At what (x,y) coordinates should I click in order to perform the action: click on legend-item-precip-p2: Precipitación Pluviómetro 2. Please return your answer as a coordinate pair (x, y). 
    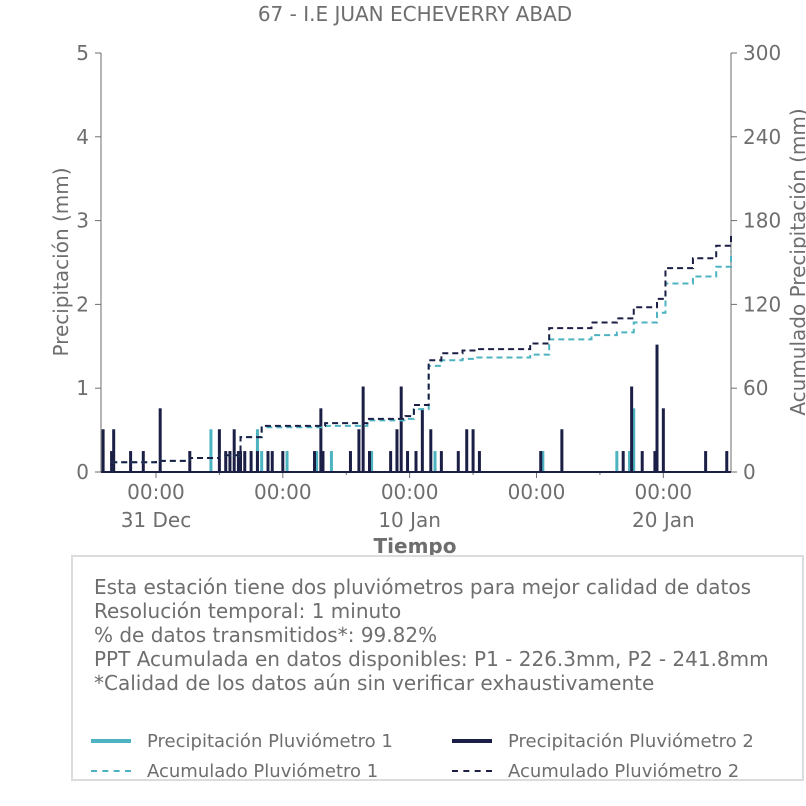
    Looking at the image, I should click on (603, 741).